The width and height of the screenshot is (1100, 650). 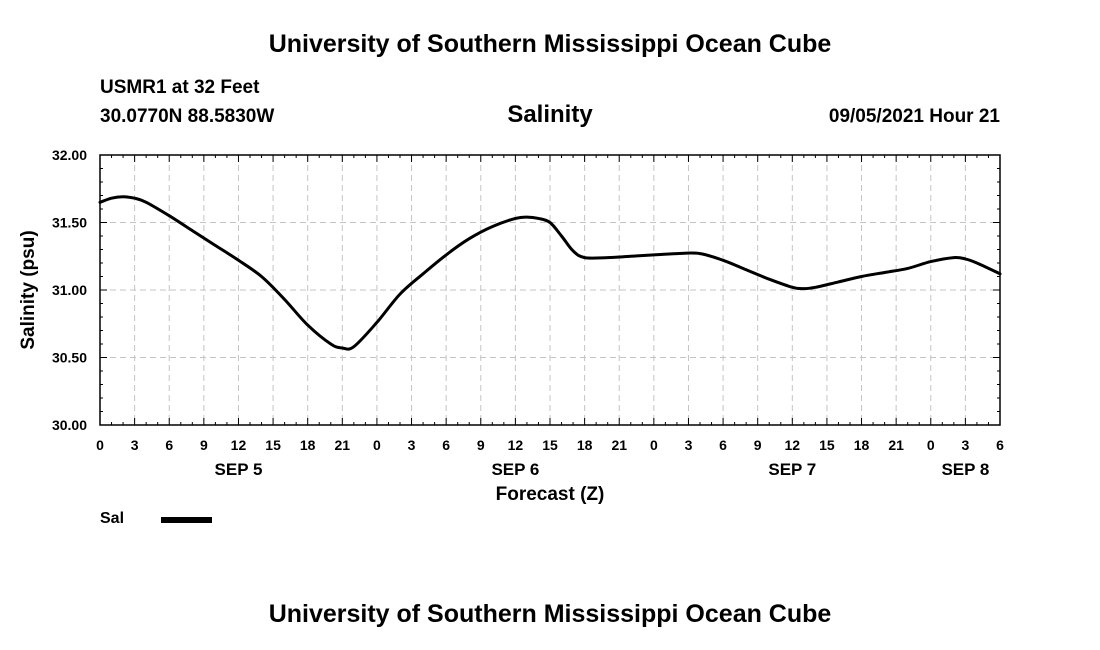 I want to click on day-label: SEP 8, so click(x=965, y=469).